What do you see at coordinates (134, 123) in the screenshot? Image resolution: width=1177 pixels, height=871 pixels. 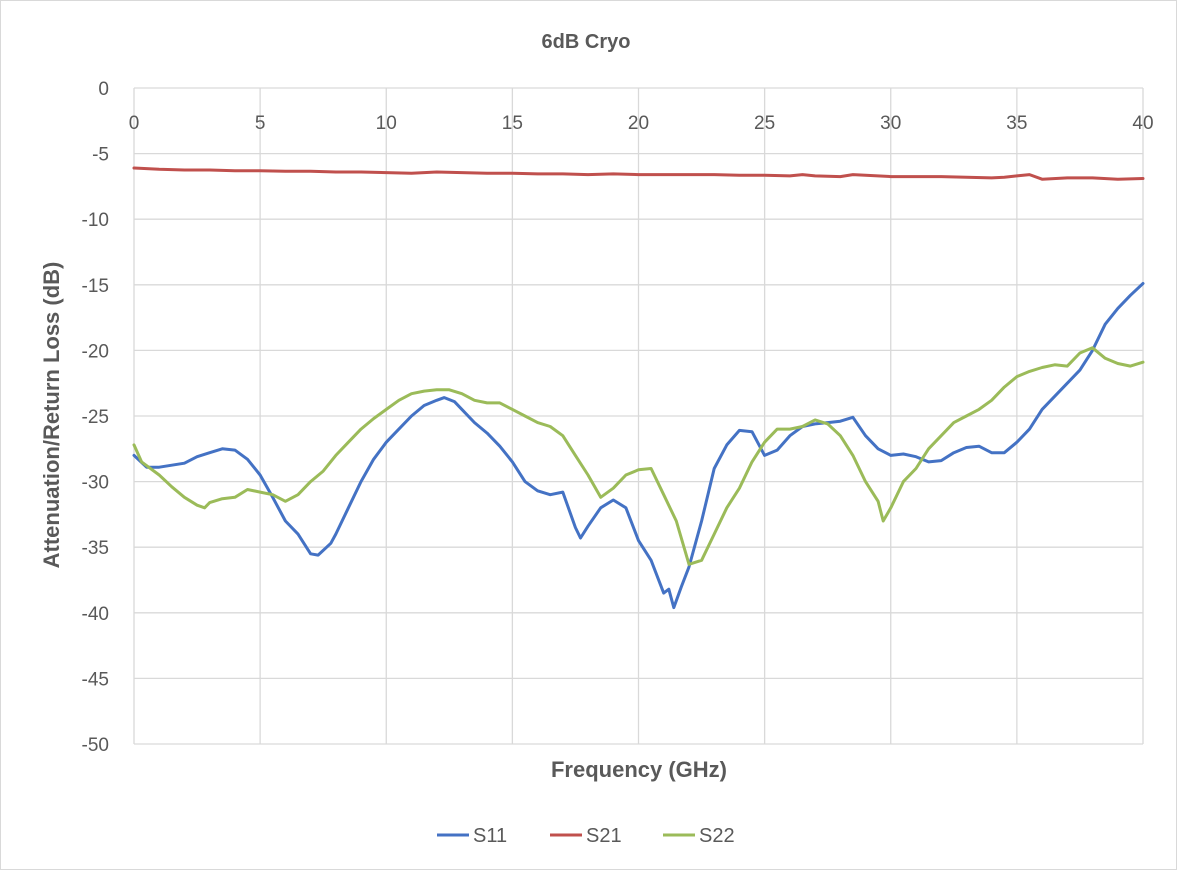 I see `x-tick-label: 0` at bounding box center [134, 123].